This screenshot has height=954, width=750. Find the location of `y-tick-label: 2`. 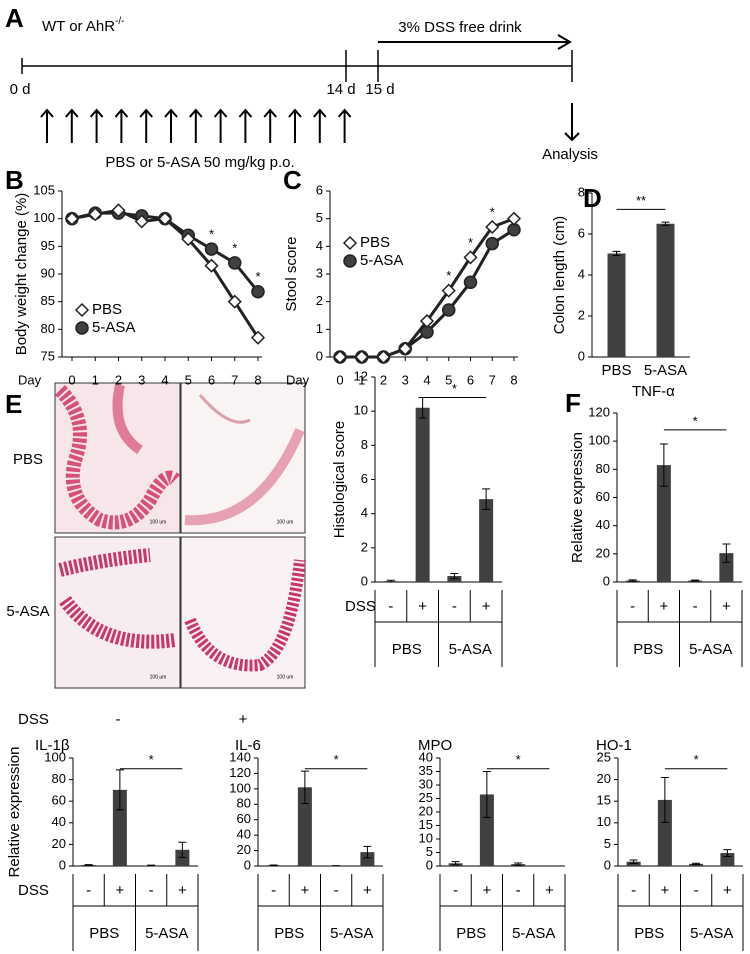

y-tick-label: 2 is located at coordinates (364, 546).